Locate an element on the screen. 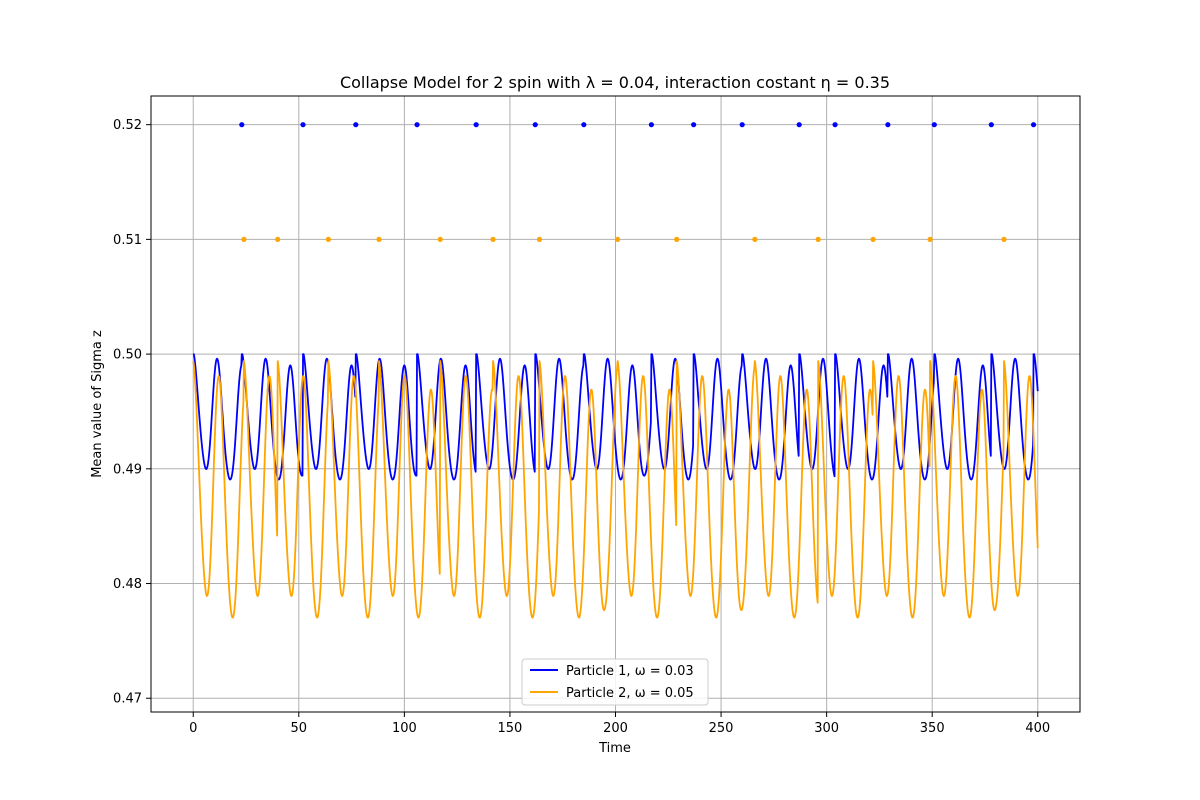  legend-box is located at coordinates (615, 682).